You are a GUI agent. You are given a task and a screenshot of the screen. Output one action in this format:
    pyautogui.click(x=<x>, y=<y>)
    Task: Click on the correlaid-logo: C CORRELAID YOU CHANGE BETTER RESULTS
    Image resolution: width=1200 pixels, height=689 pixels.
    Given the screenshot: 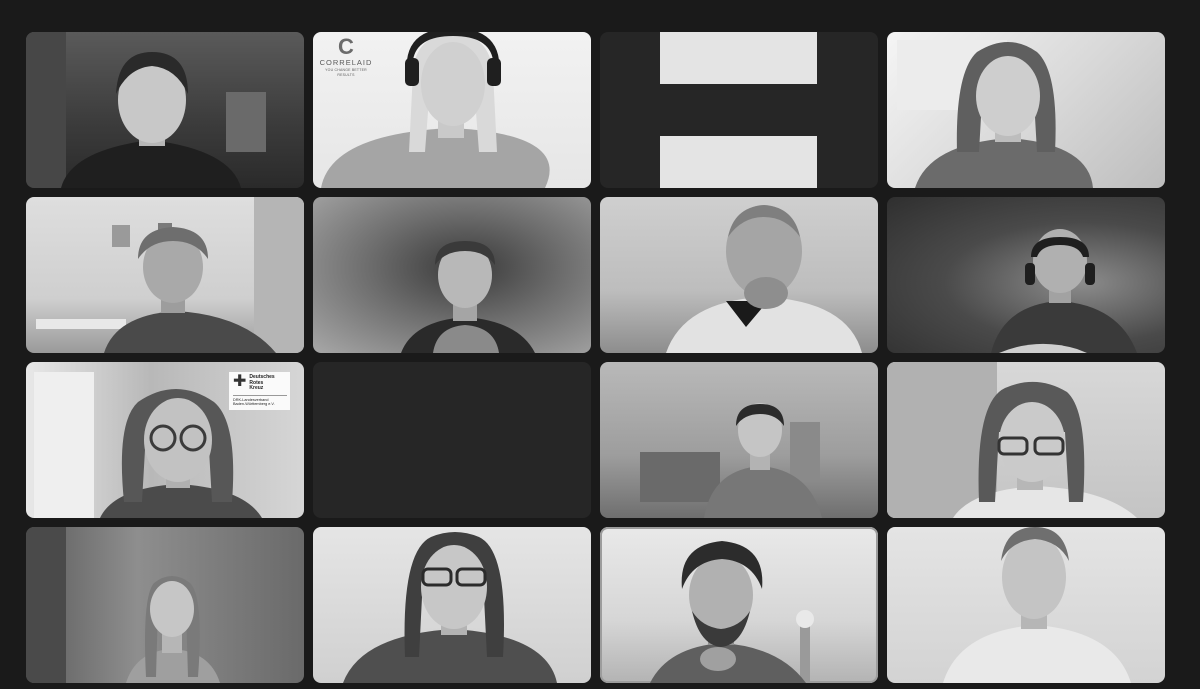 What is the action you would take?
    pyautogui.click(x=346, y=57)
    